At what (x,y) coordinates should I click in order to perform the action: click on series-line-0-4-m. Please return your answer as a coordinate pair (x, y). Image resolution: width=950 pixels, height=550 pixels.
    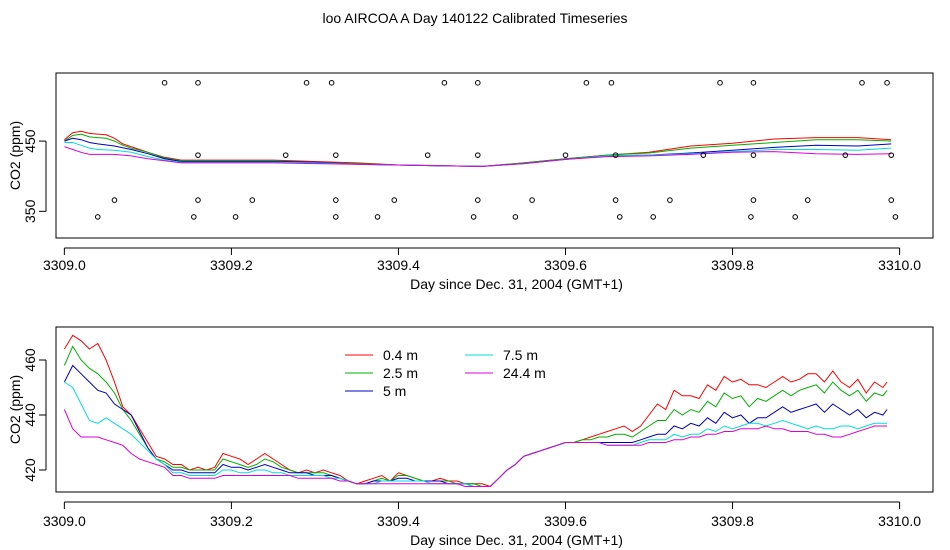
    Looking at the image, I should click on (478, 148).